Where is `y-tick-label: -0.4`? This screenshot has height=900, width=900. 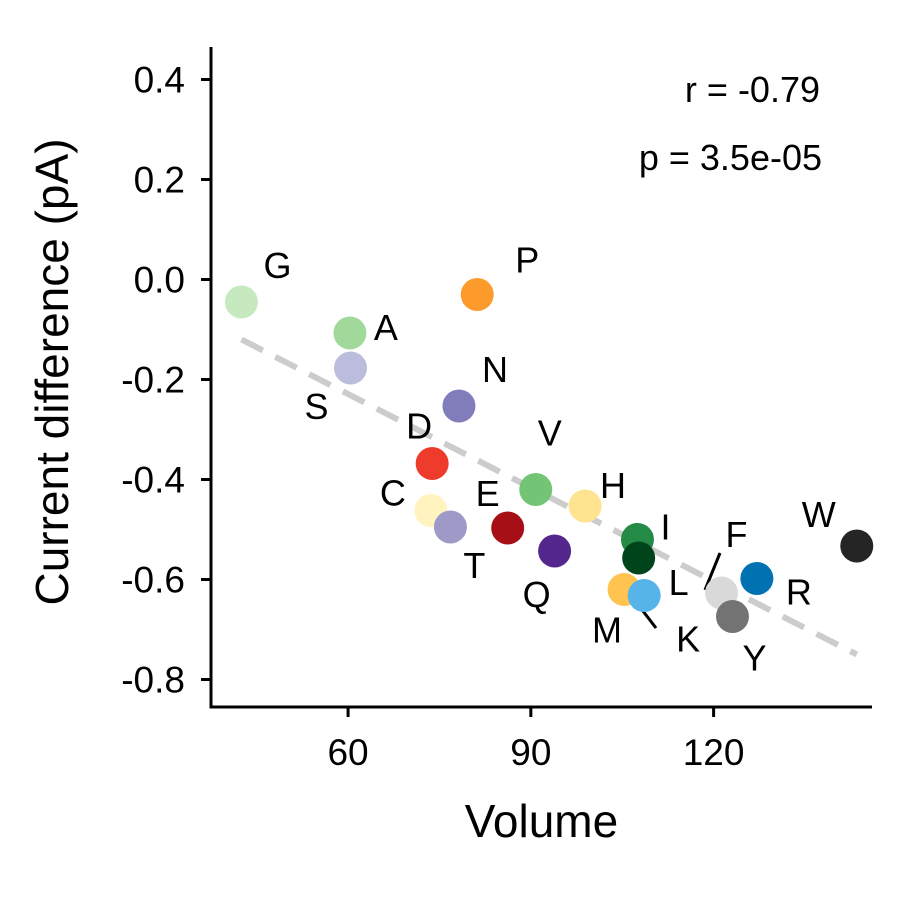 y-tick-label: -0.4 is located at coordinates (153, 480).